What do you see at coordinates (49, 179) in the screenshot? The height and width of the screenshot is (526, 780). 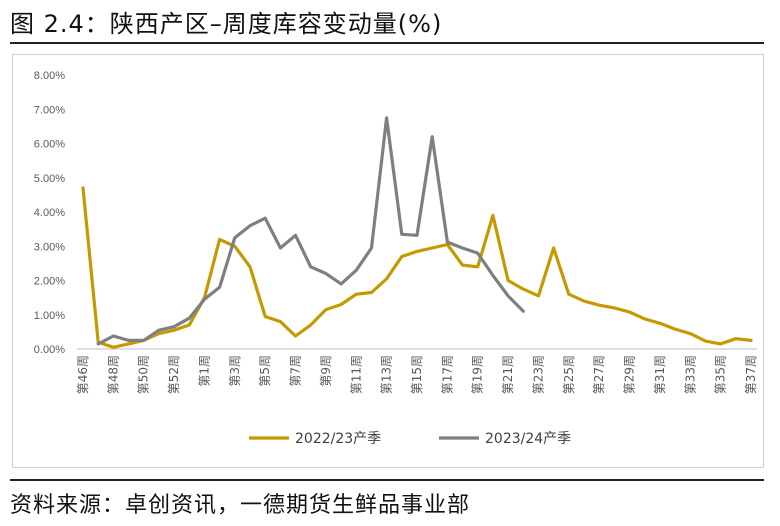 I see `y-tick-label: 5.00%` at bounding box center [49, 179].